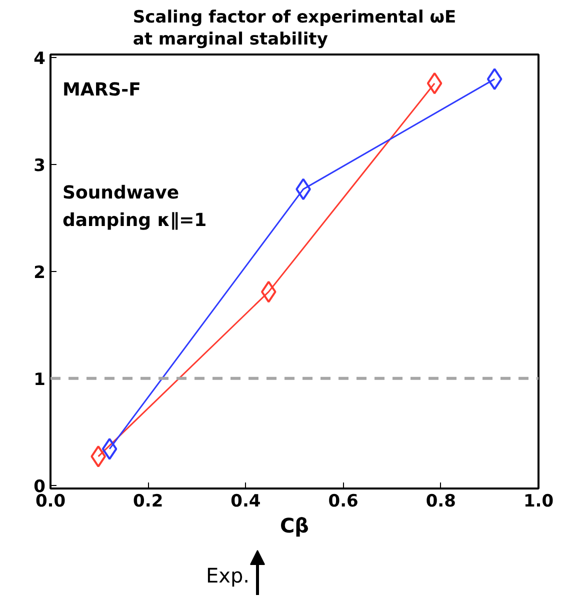  Describe the element at coordinates (148, 502) in the screenshot. I see `x-tick-label: 0.2` at that location.